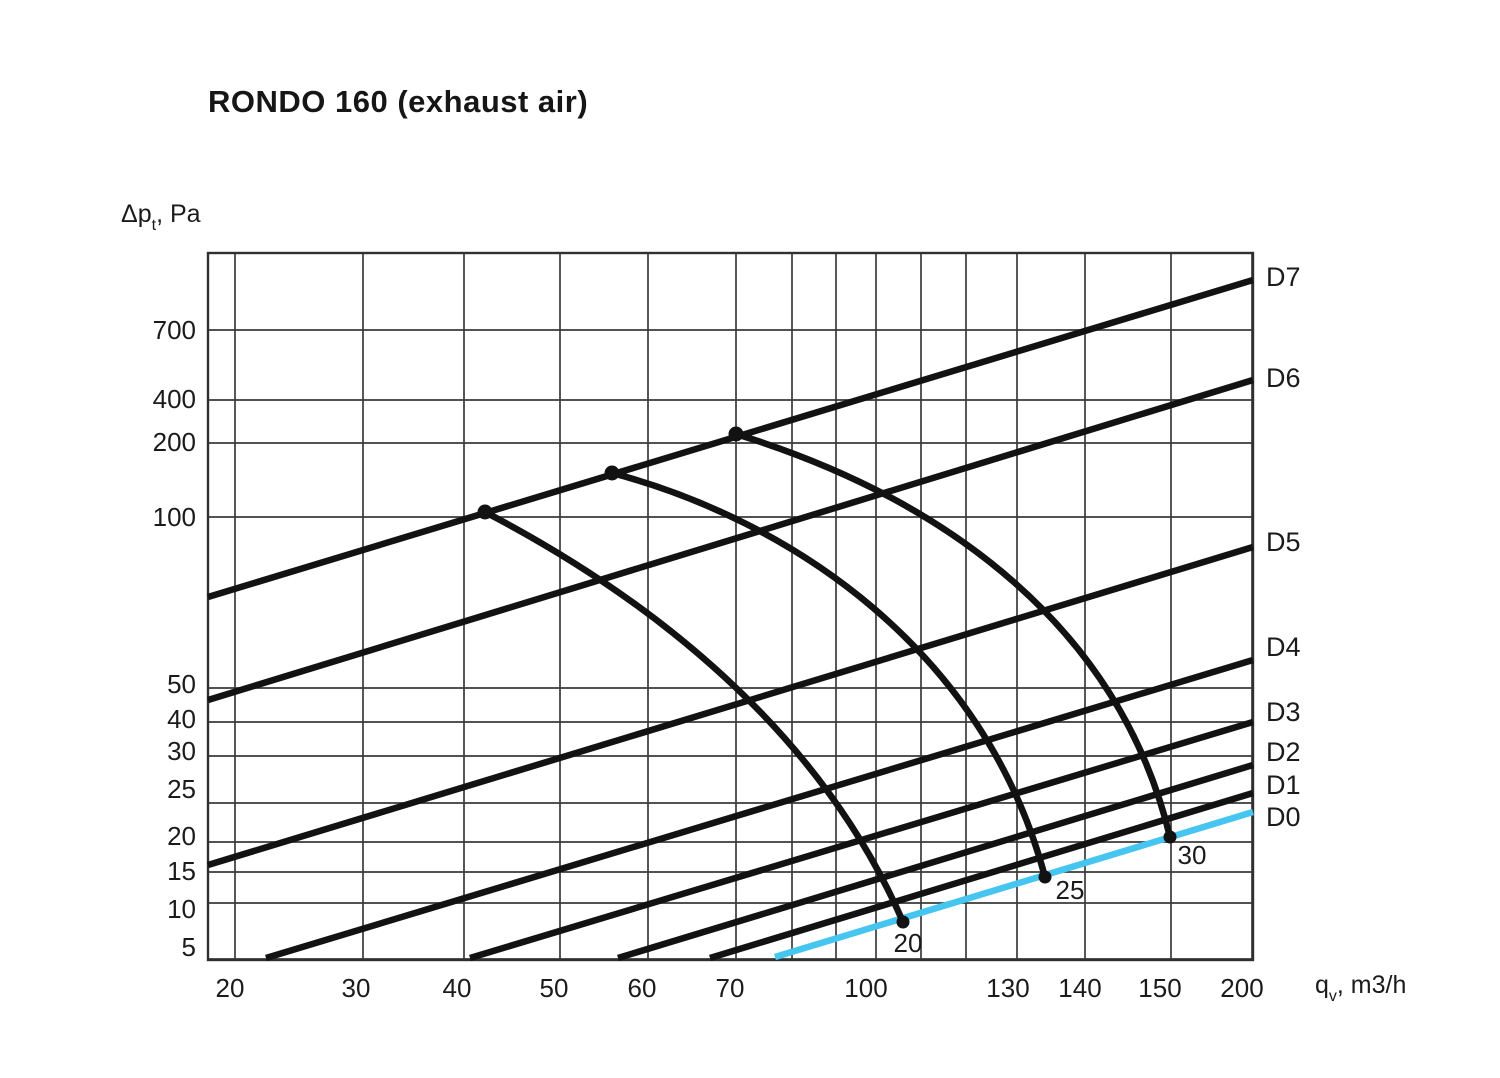  What do you see at coordinates (1322, 985) in the screenshot?
I see `x-axis-title-symbol: q` at bounding box center [1322, 985].